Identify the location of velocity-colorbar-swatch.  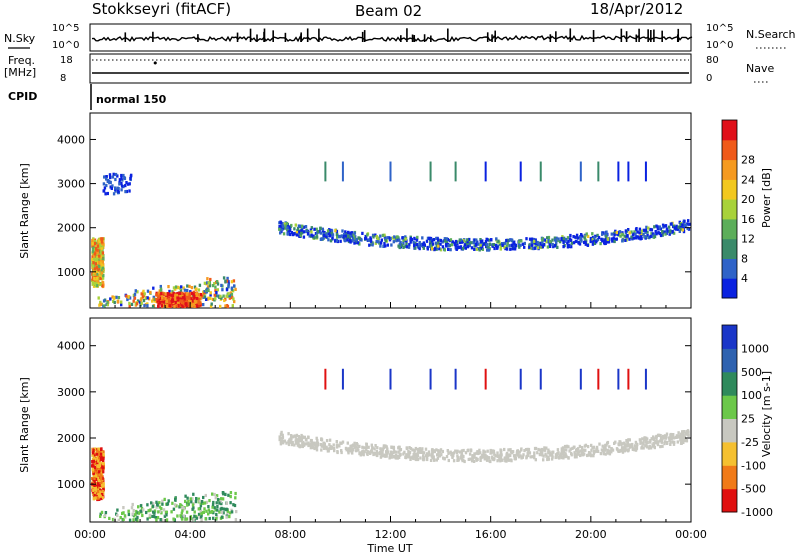
(729, 407).